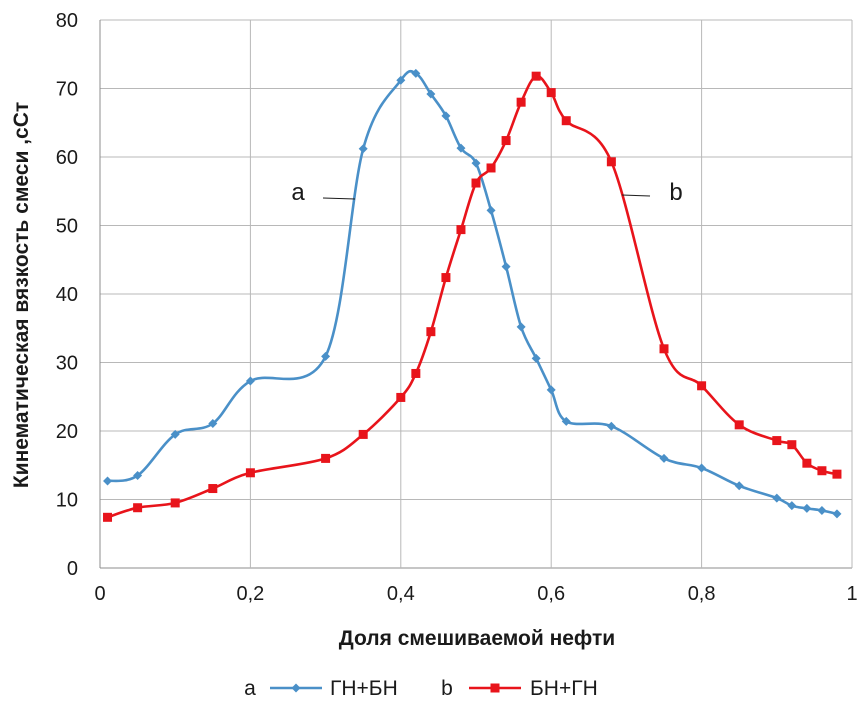  What do you see at coordinates (67, 90) in the screenshot?
I see `y-tick-label: 70` at bounding box center [67, 90].